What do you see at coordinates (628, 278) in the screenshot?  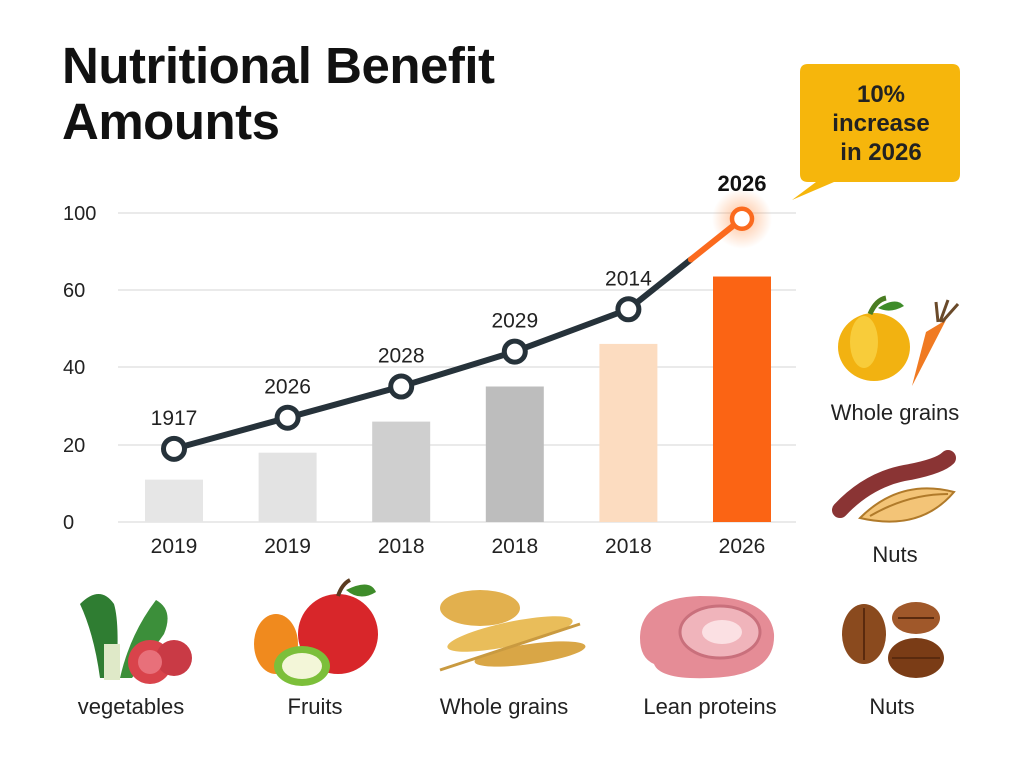 I see `point-label: 2014` at bounding box center [628, 278].